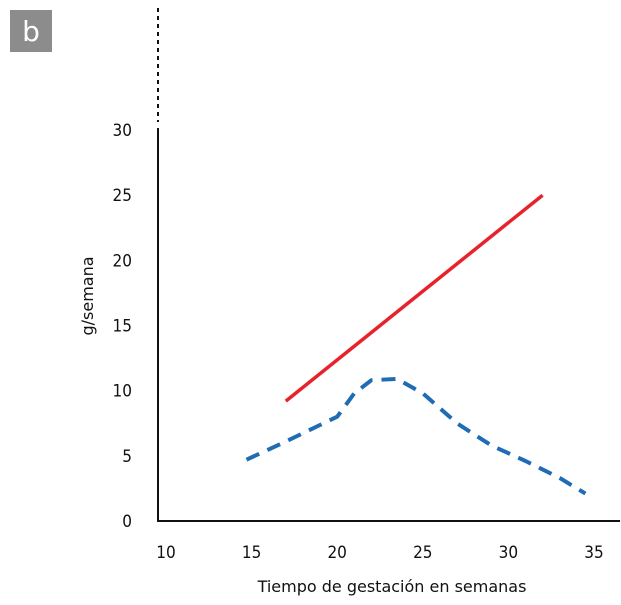  I want to click on y-tick-labels: 0 5 10 15 20 25 30, so click(122, 326).